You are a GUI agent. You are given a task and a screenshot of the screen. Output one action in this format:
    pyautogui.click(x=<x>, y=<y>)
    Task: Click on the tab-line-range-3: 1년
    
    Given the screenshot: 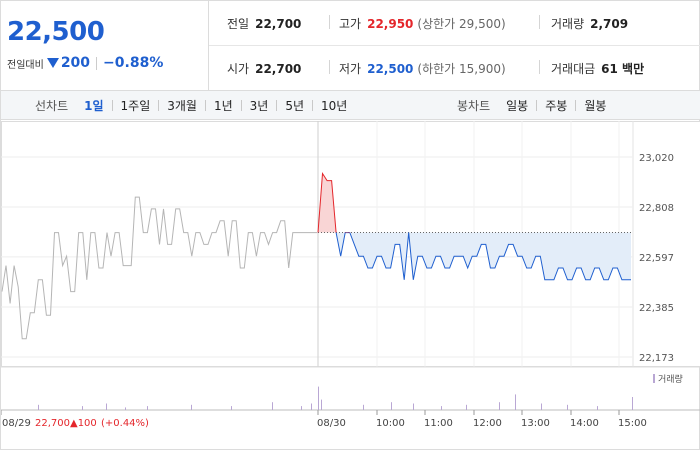 What is the action you would take?
    pyautogui.click(x=223, y=105)
    